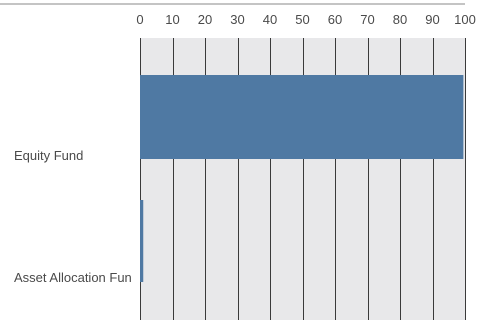 The image size is (493, 320). What do you see at coordinates (270, 19) in the screenshot?
I see `x-tick-label: 40` at bounding box center [270, 19].